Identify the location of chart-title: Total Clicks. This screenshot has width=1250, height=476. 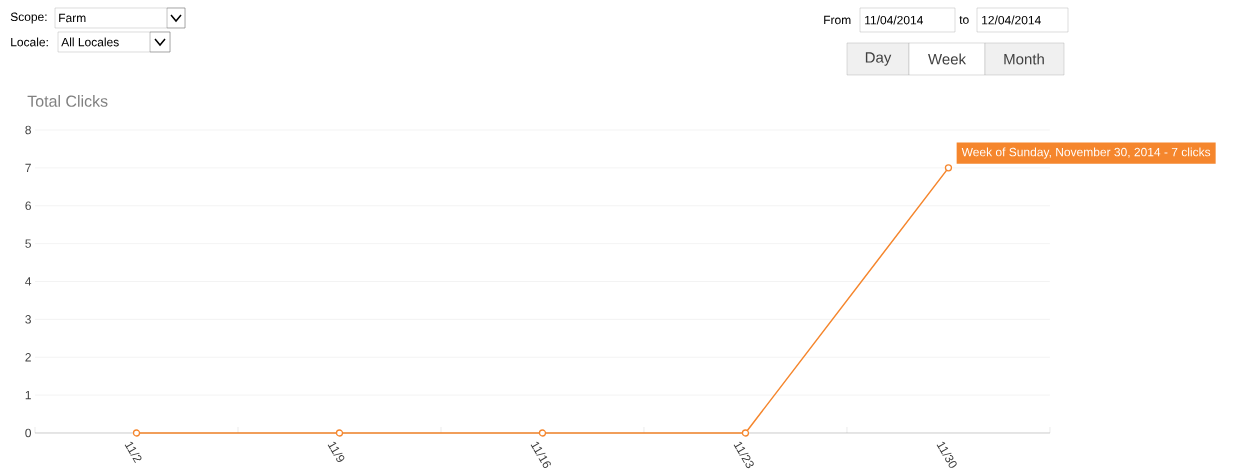
(67, 101).